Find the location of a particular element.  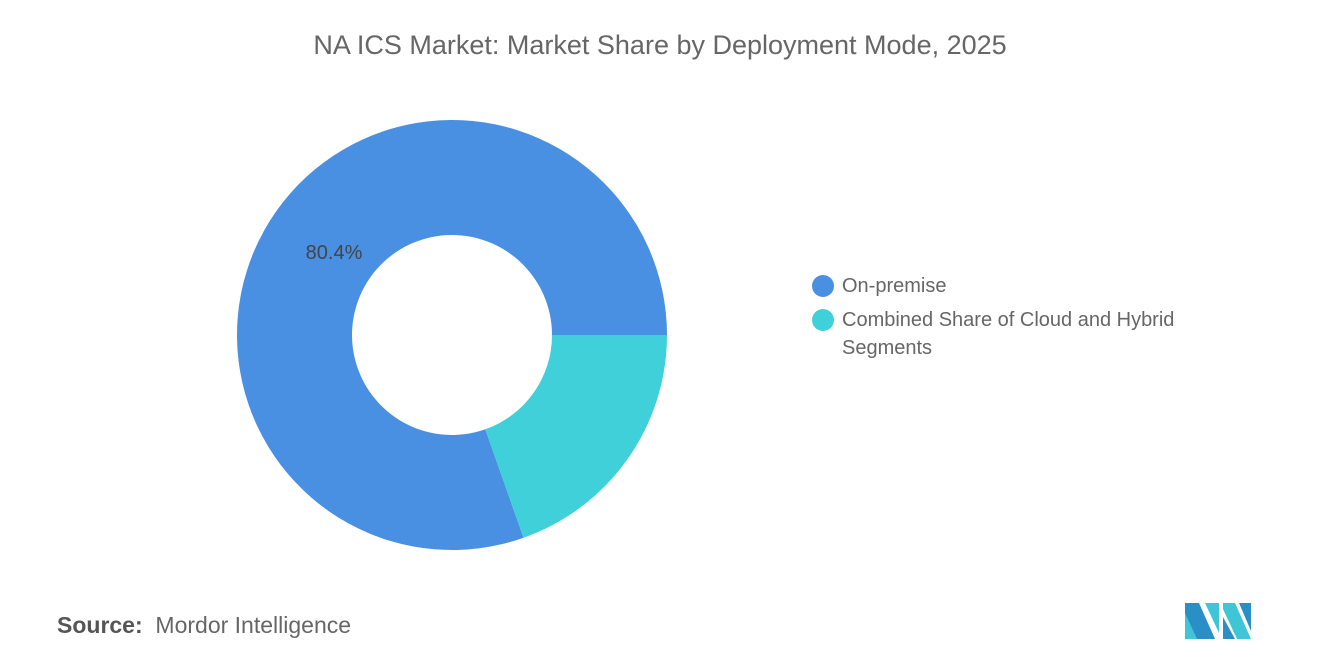

legend-label: On-premise is located at coordinates (894, 286).